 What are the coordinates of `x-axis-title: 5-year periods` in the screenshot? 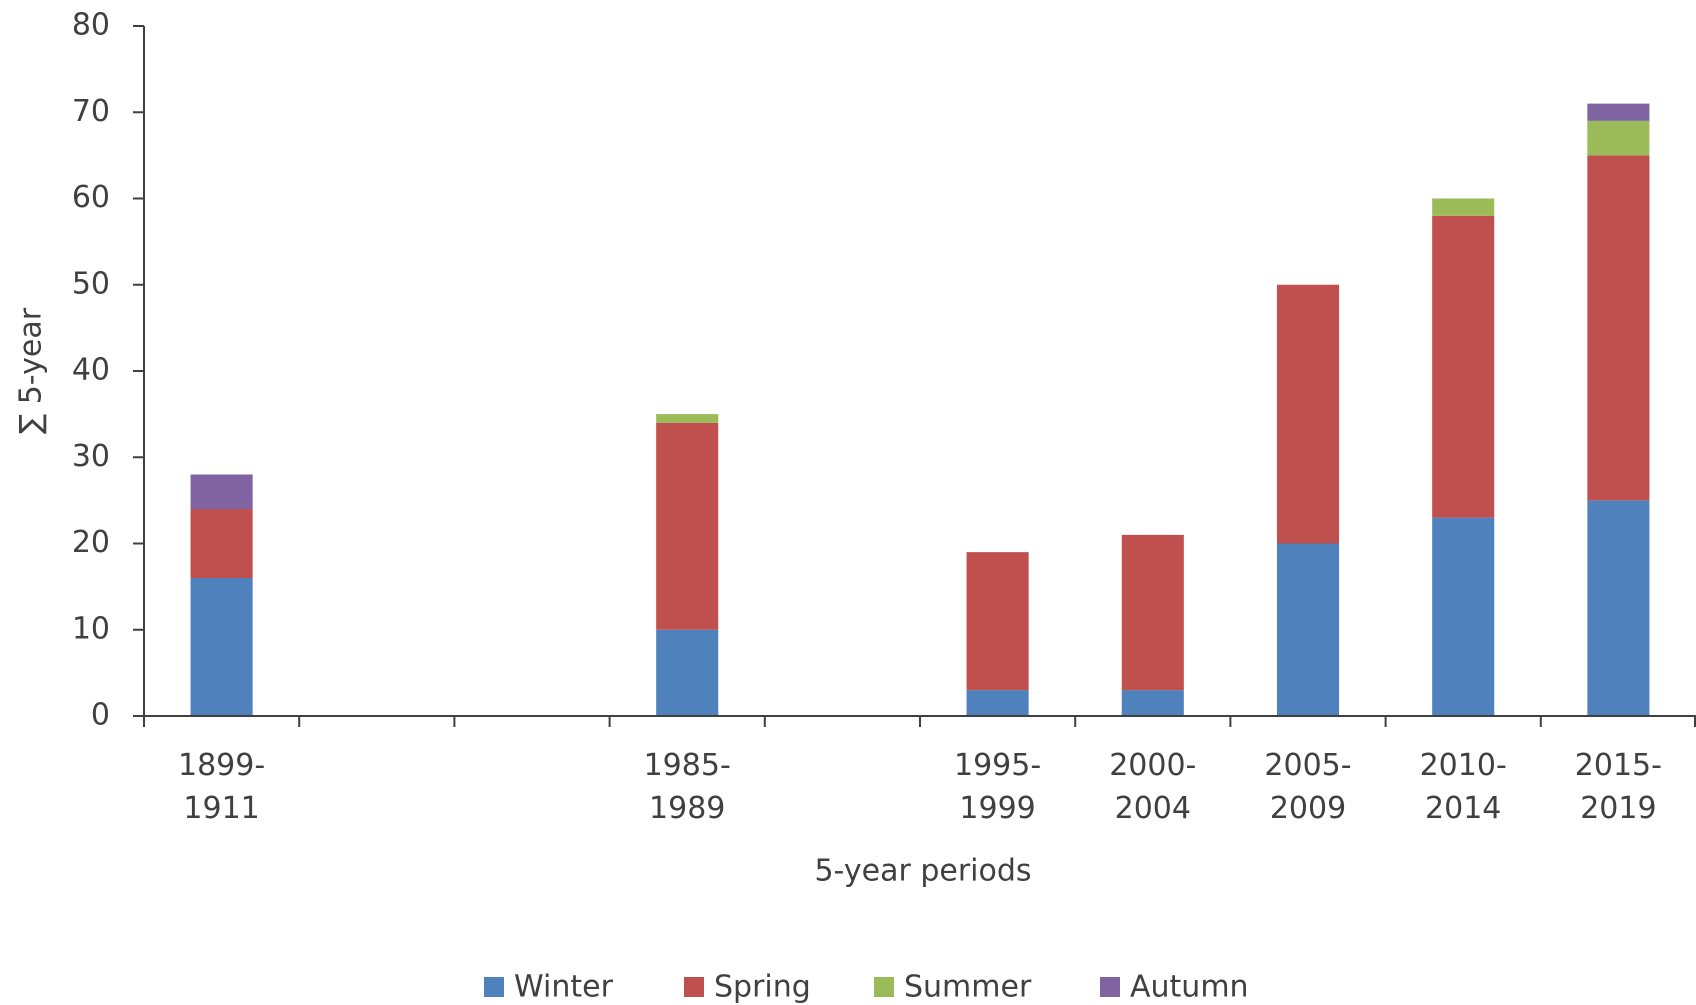 It's located at (922, 871).